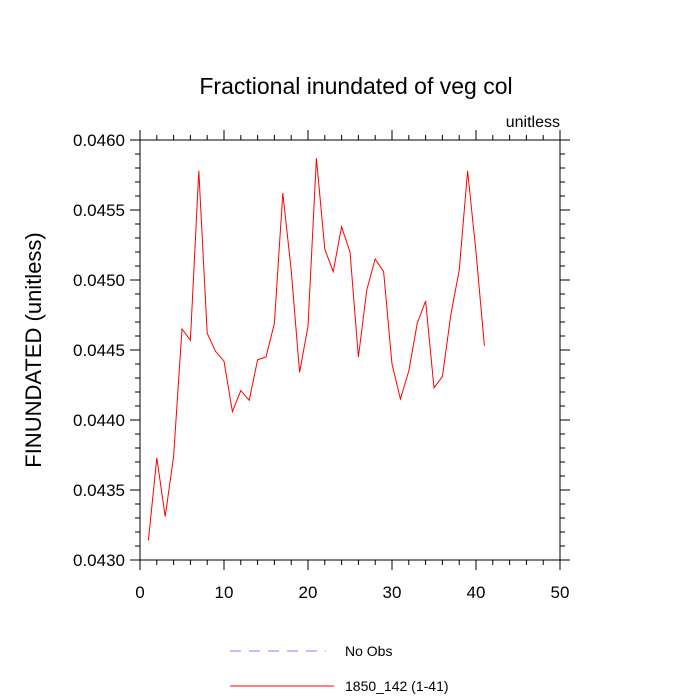 The image size is (700, 700). I want to click on legend: No Obs 1850_142 (1-41), so click(339, 668).